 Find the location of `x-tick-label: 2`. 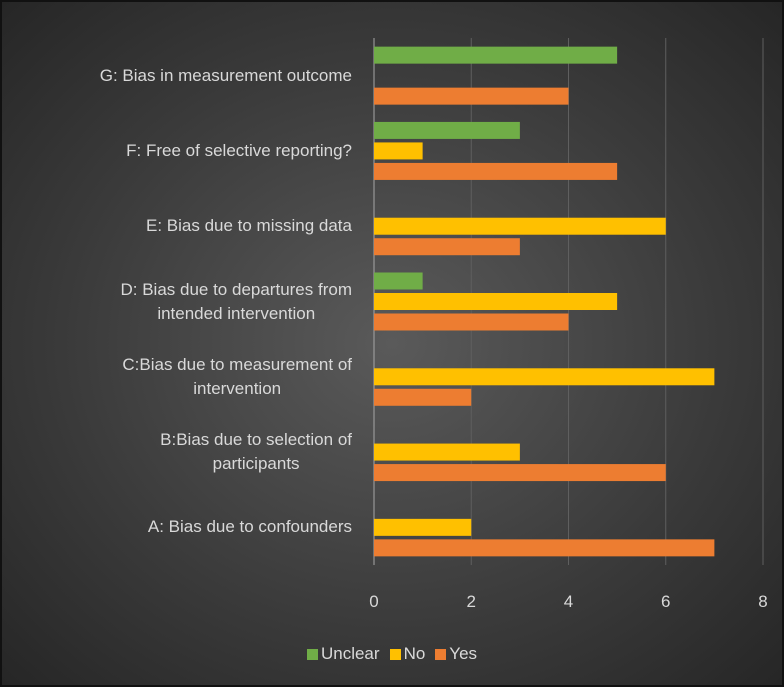

x-tick-label: 2 is located at coordinates (471, 601).